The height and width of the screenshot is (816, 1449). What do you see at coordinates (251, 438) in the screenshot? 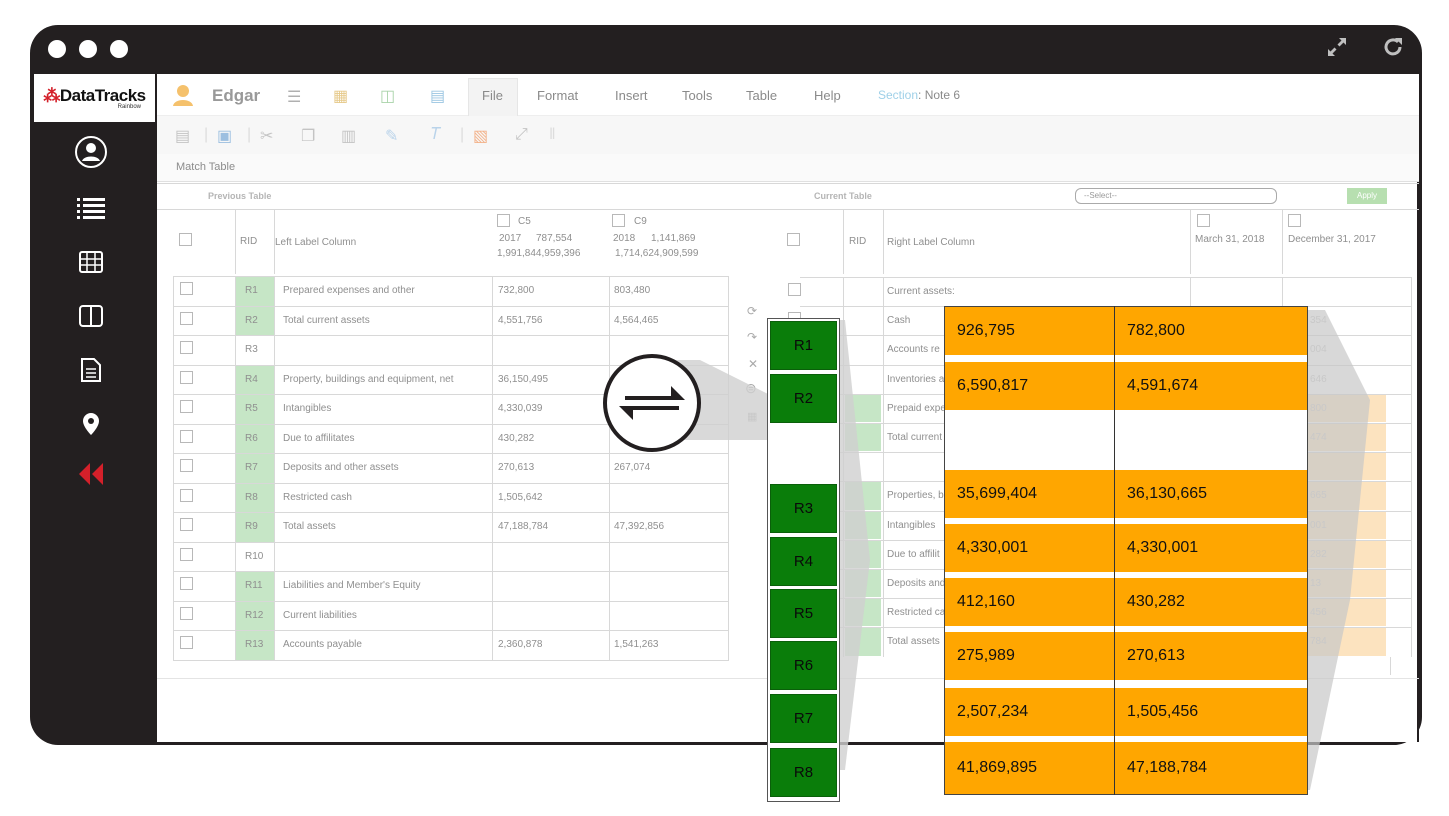
I see `row-rid: R6` at bounding box center [251, 438].